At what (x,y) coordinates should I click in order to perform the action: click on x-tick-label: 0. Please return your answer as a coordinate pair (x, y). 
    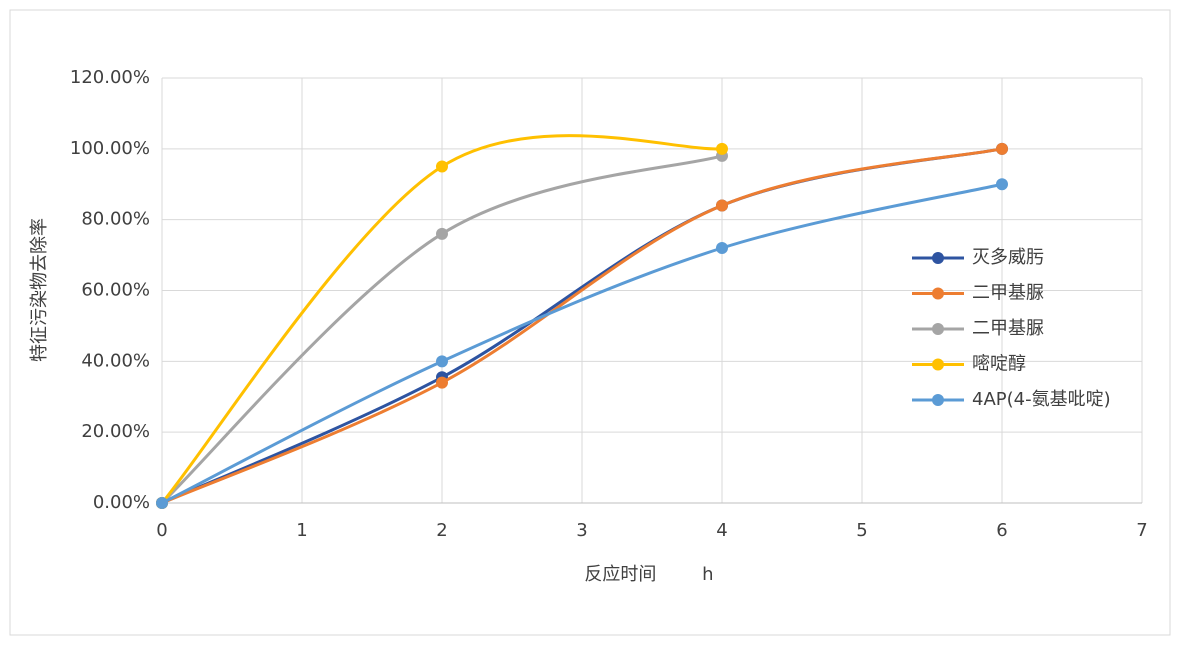
    Looking at the image, I should click on (161, 530).